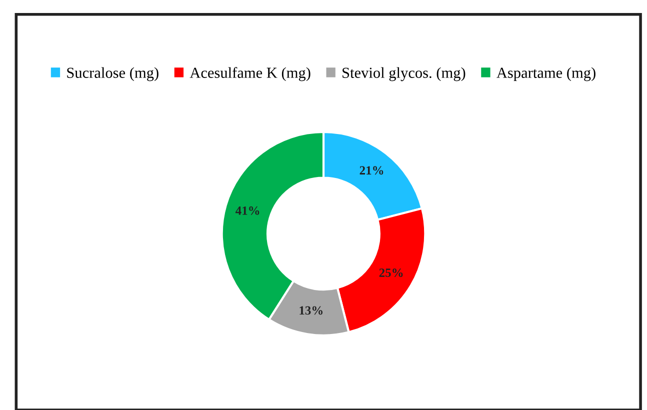 Image resolution: width=647 pixels, height=410 pixels. Describe the element at coordinates (311, 310) in the screenshot. I see `data-label: 13%` at that location.